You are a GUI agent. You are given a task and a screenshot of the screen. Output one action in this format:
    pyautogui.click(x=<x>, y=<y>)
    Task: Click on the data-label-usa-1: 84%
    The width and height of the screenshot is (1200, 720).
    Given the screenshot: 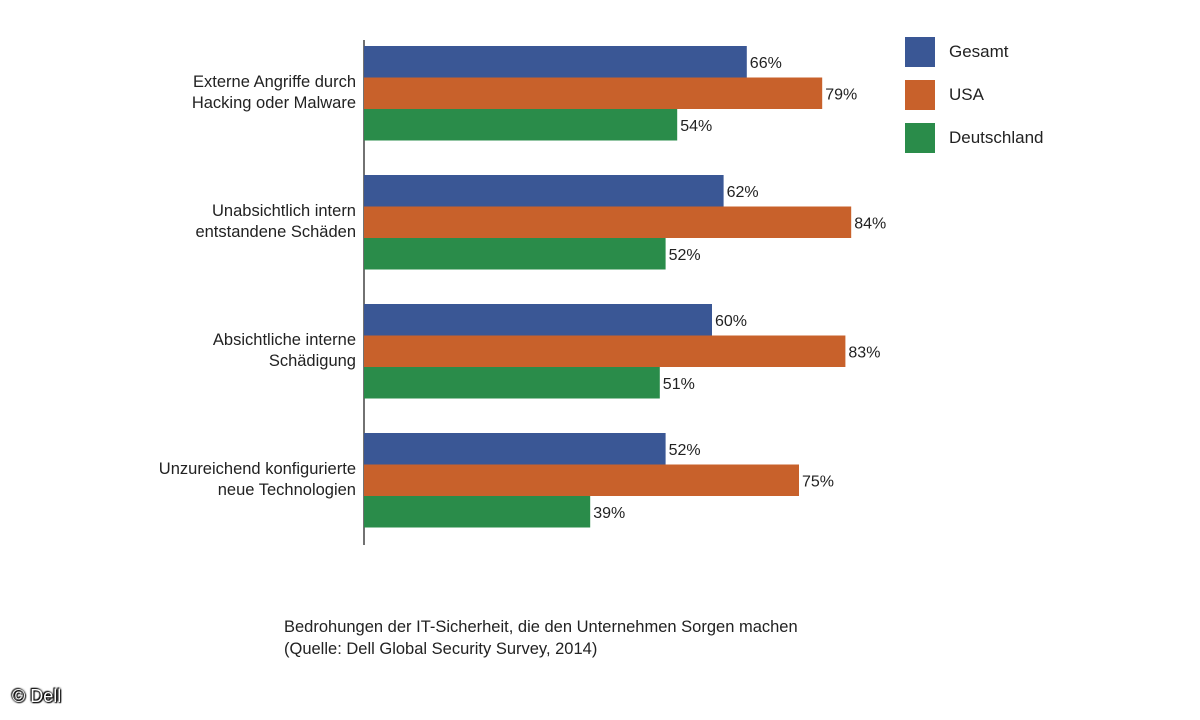 What is the action you would take?
    pyautogui.click(x=870, y=223)
    